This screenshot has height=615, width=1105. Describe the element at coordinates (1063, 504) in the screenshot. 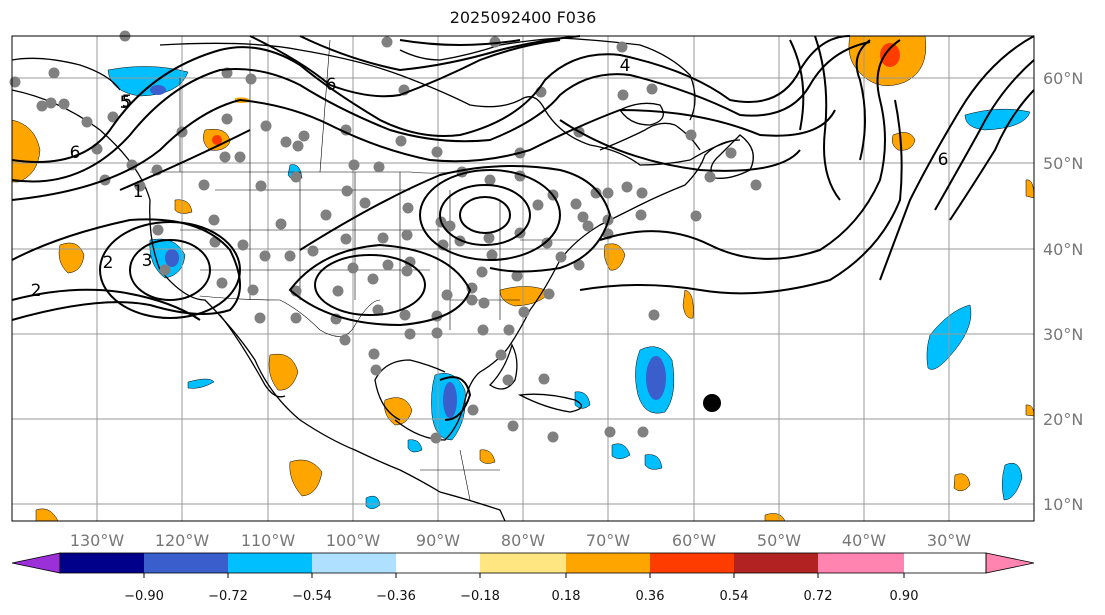

I see `lat-label: 10°N` at that location.